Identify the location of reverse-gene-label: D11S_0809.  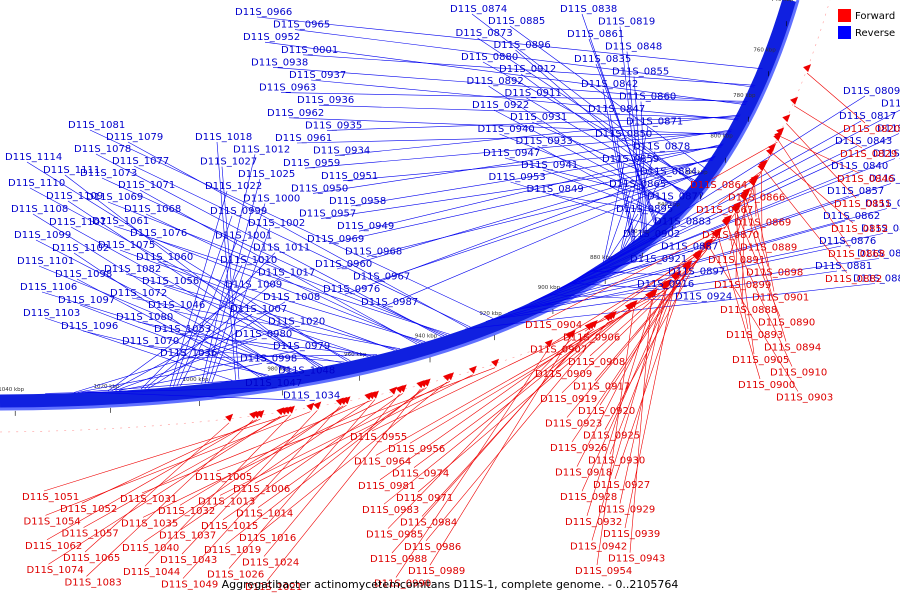
(871, 91).